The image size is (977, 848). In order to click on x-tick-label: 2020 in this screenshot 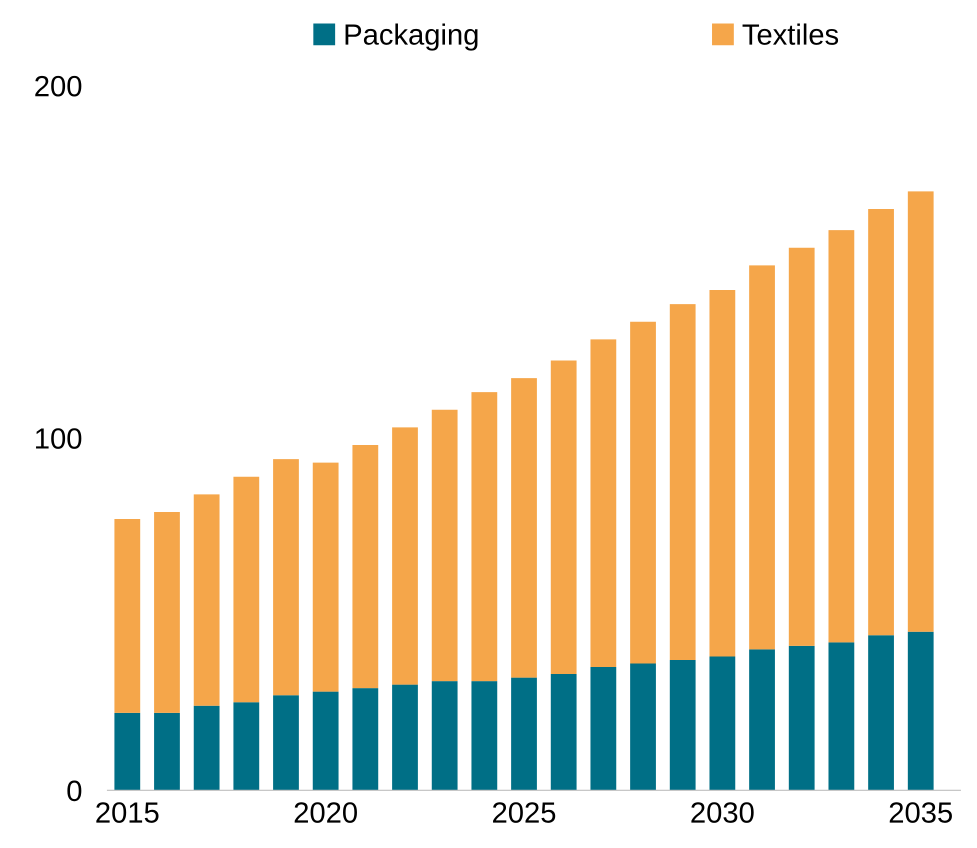, I will do `click(325, 812)`.